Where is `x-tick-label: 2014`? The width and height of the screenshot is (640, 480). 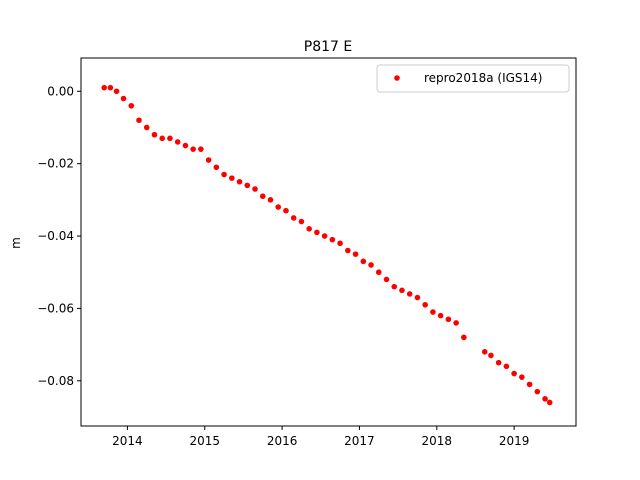
x-tick-label: 2014 is located at coordinates (127, 441).